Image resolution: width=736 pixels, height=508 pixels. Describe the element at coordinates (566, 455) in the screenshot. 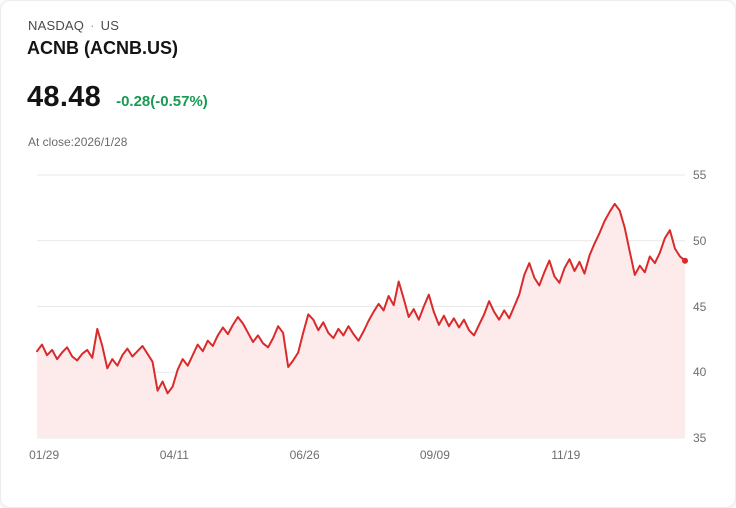

I see `x-tick-label: 11/19` at that location.